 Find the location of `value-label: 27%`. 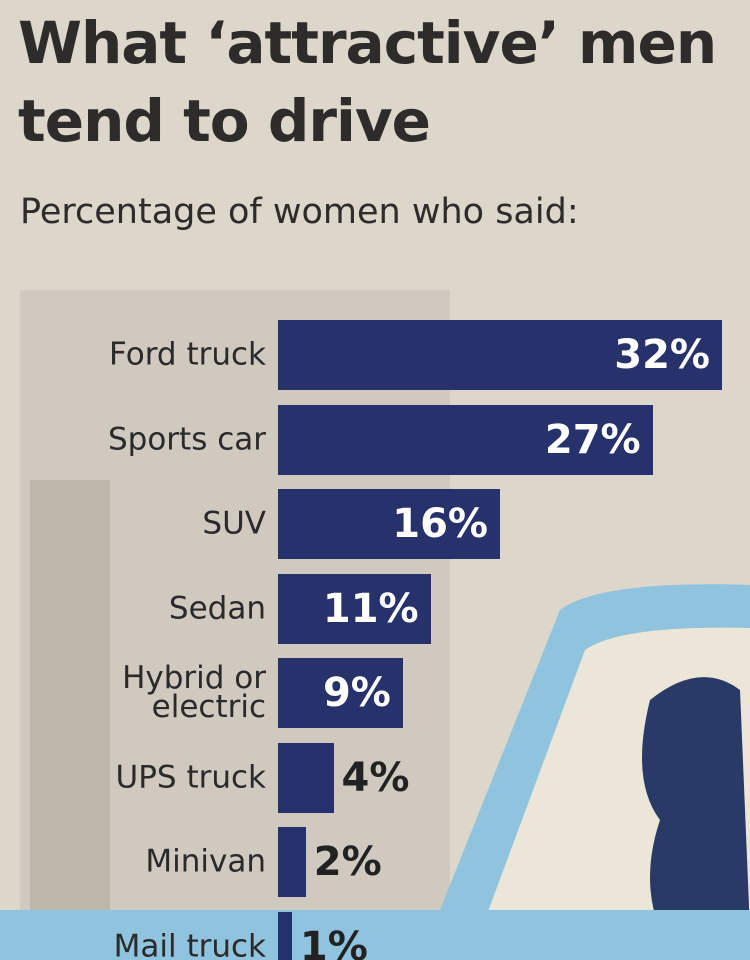

value-label: 27% is located at coordinates (592, 439).